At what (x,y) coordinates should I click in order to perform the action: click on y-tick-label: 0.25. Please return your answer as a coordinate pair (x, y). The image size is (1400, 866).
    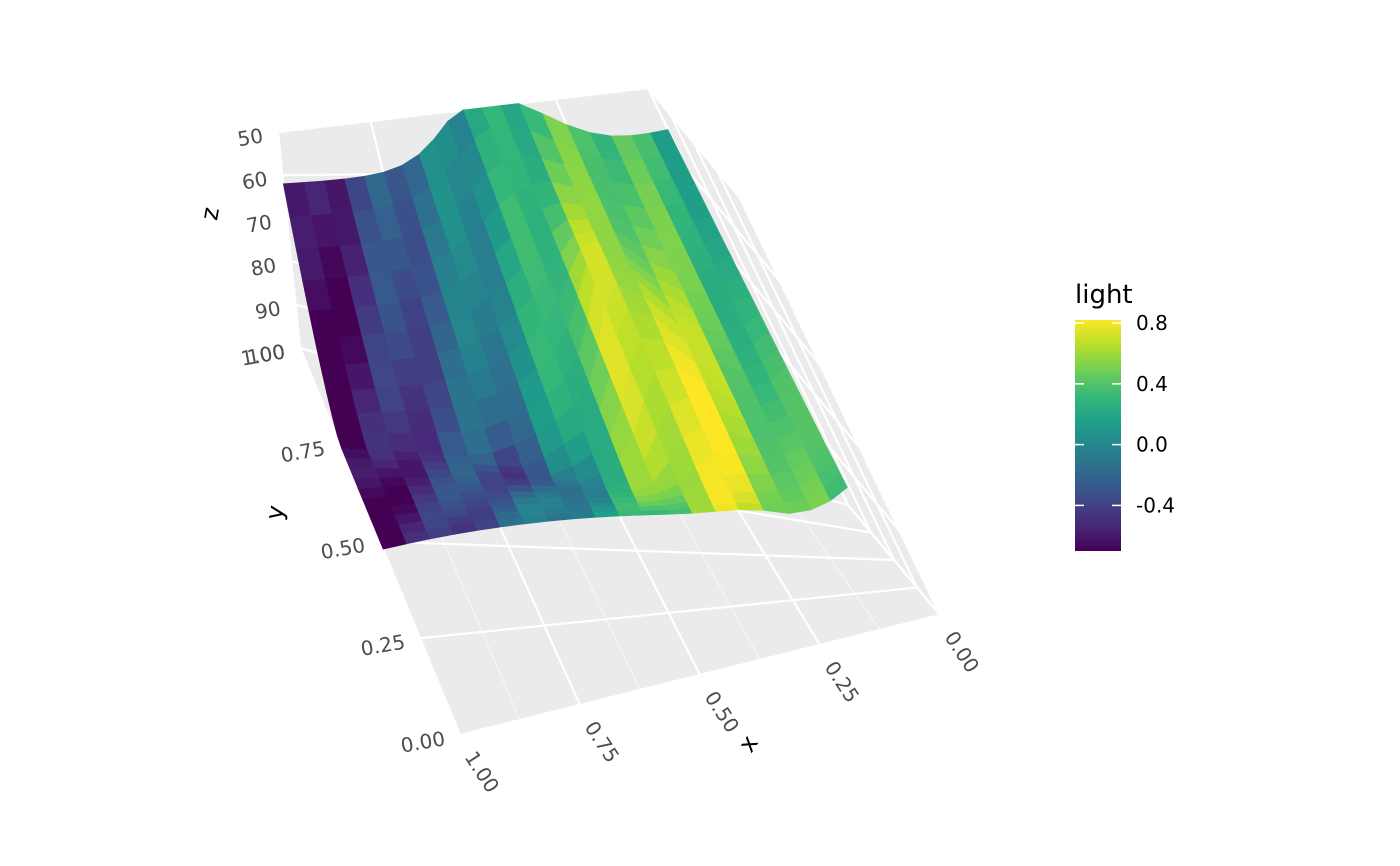
    Looking at the image, I should click on (383, 645).